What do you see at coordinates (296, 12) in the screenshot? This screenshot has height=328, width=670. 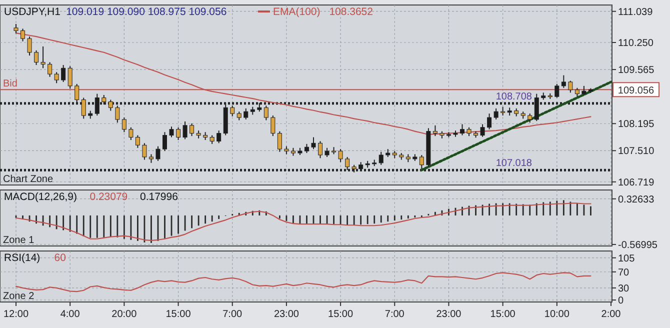 I see `legend-label: EMA(100)` at bounding box center [296, 12].